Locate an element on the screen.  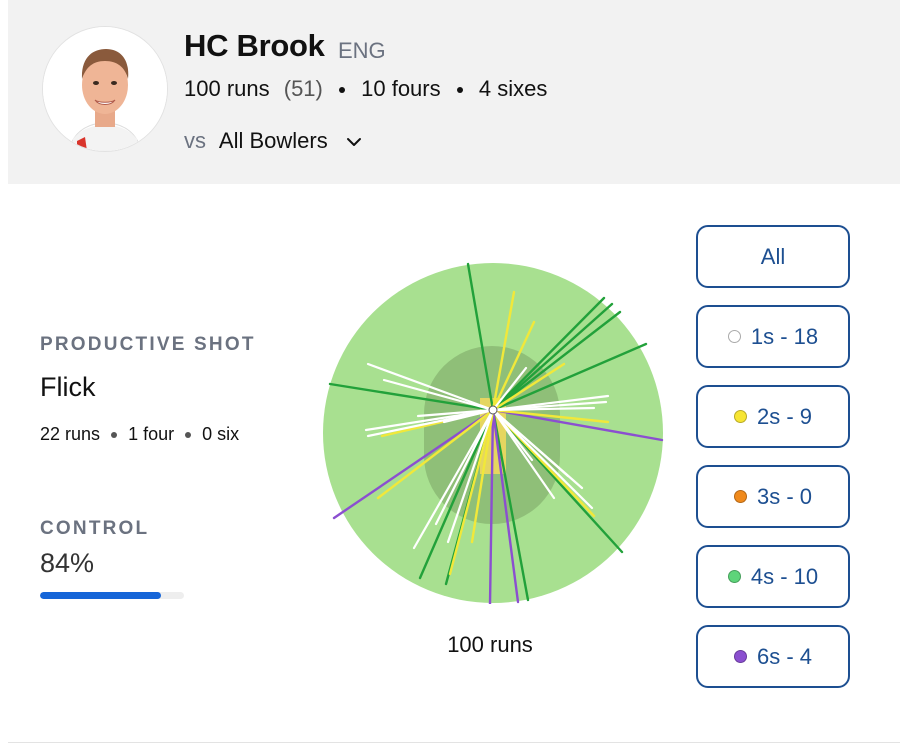
shot-runs: 22 runs is located at coordinates (70, 434).